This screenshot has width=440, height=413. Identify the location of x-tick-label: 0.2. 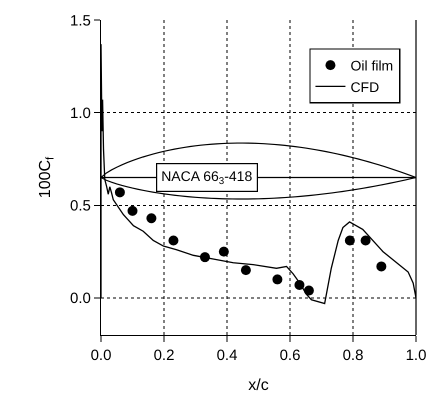
(164, 355).